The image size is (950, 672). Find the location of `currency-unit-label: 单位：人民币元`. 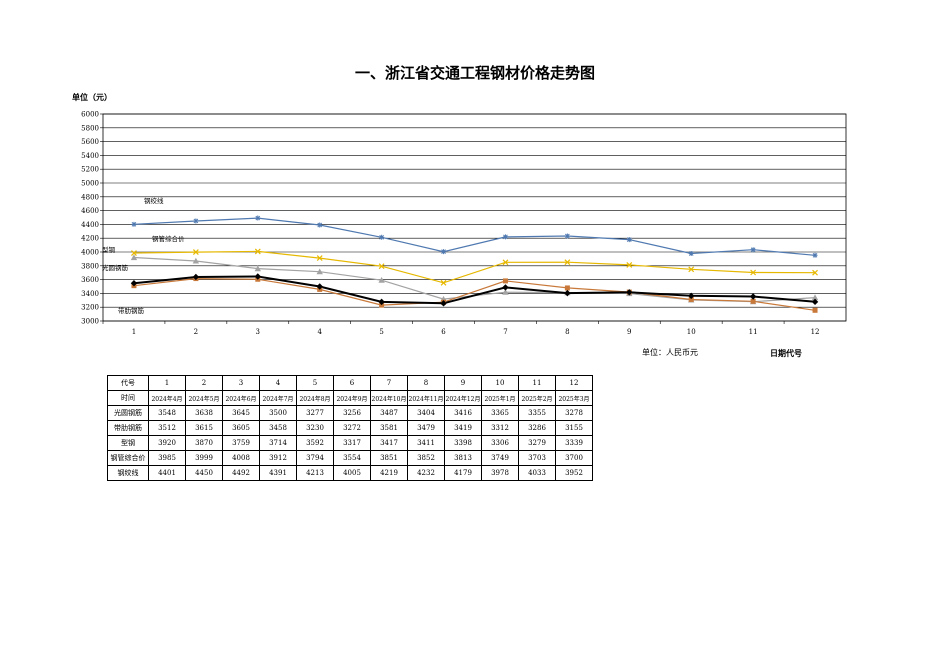

currency-unit-label: 单位：人民币元 is located at coordinates (670, 352).